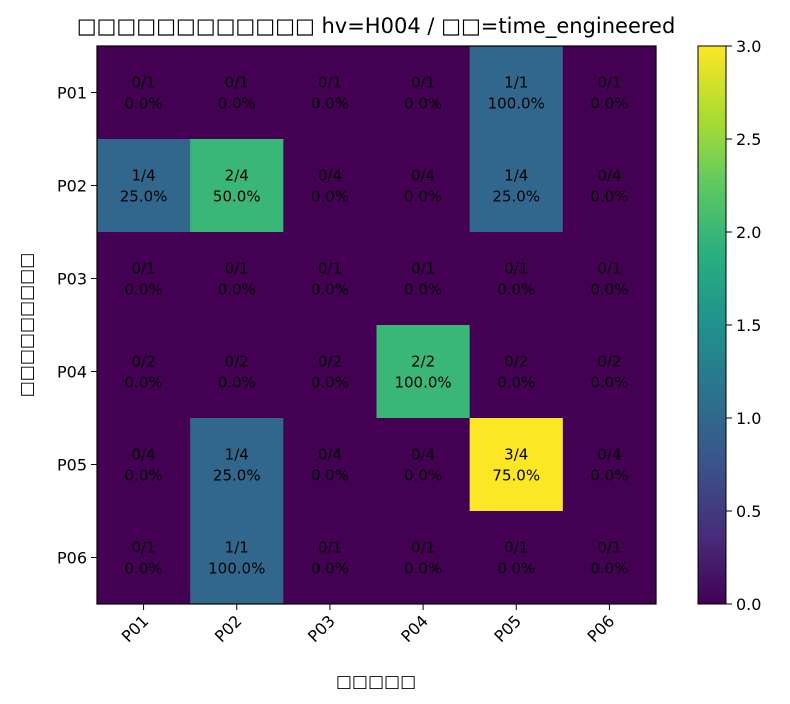 The image size is (790, 704). What do you see at coordinates (748, 139) in the screenshot?
I see `colorbar-tick-label: 2.5` at bounding box center [748, 139].